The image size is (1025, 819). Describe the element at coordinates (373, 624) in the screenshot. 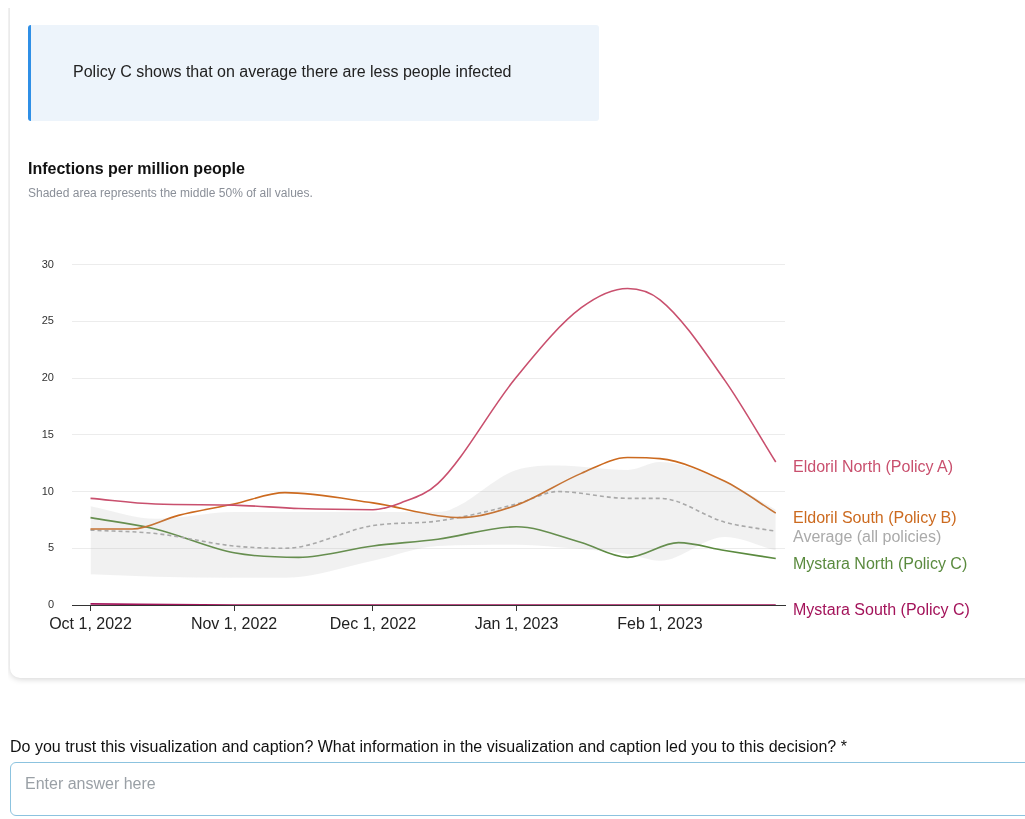

I see `x-tick-label: Dec 1, 2022` at that location.